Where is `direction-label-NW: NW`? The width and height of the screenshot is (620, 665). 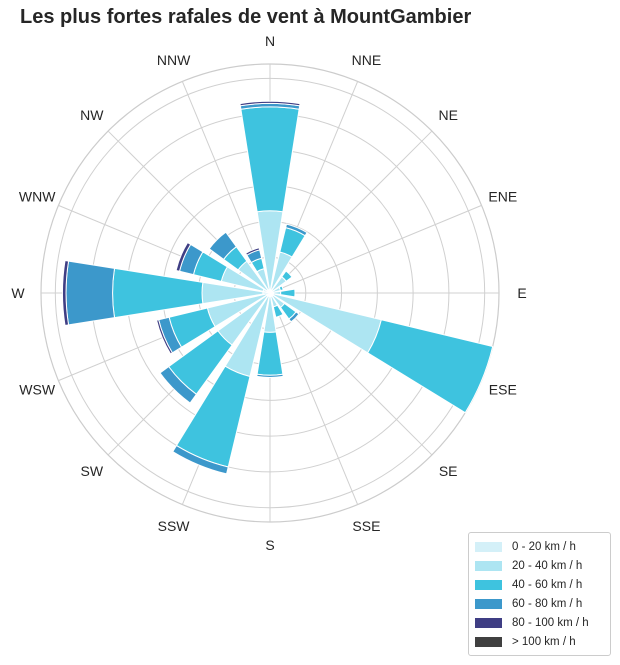
direction-label-NW: NW is located at coordinates (92, 115).